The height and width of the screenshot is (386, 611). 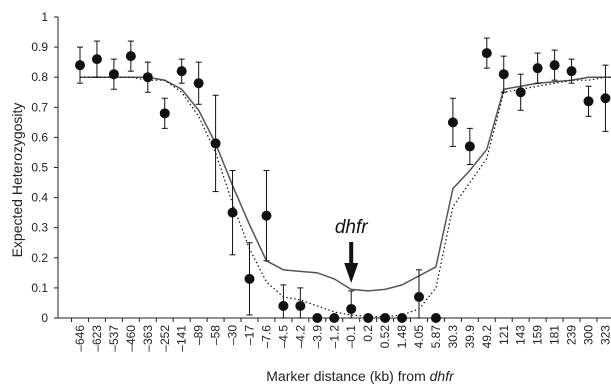 What do you see at coordinates (131, 338) in the screenshot?
I see `x-tick-label: –460` at bounding box center [131, 338].